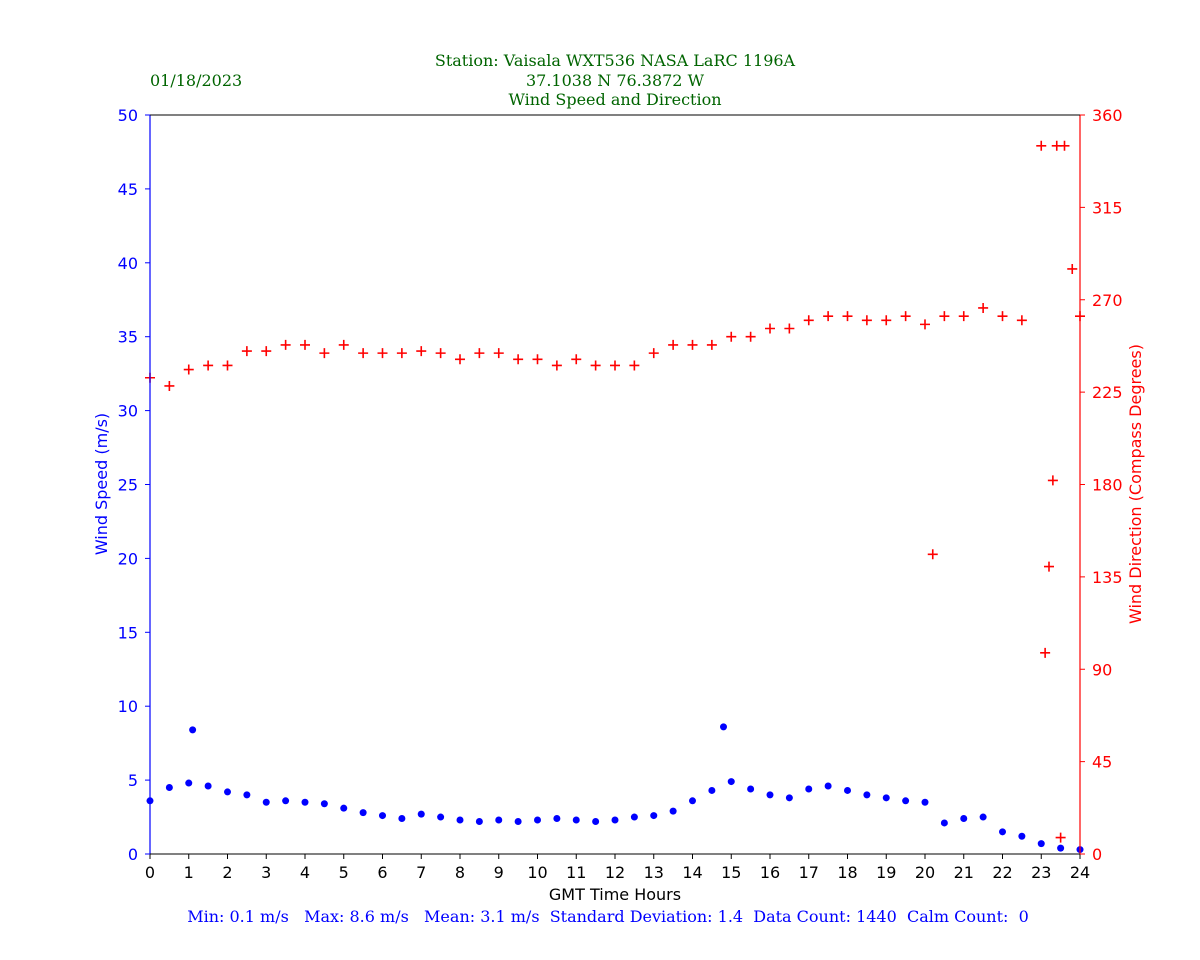  What do you see at coordinates (770, 872) in the screenshot?
I see `x-tick-label: 16` at bounding box center [770, 872].